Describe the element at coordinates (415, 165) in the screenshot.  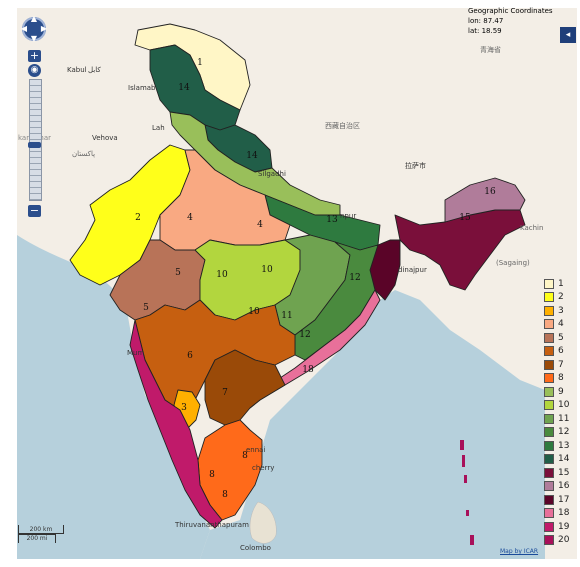
I see `label-lhasa: 拉萨市` at that location.